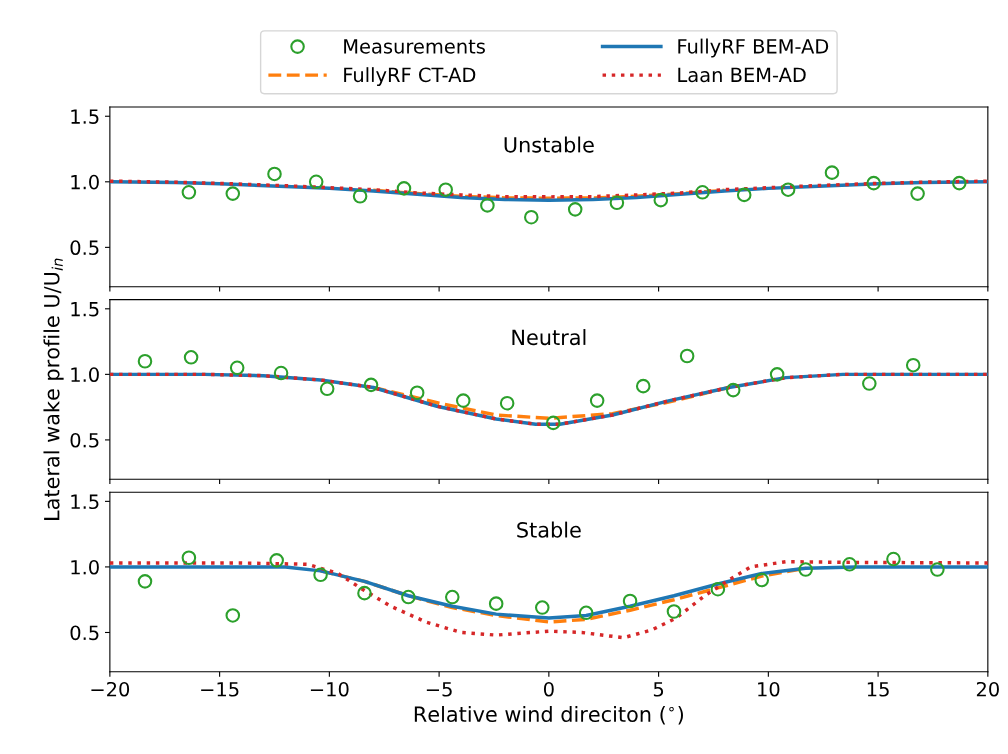 The image size is (1008, 754). I want to click on legend-label: FullyRF CT-AD, so click(410, 76).